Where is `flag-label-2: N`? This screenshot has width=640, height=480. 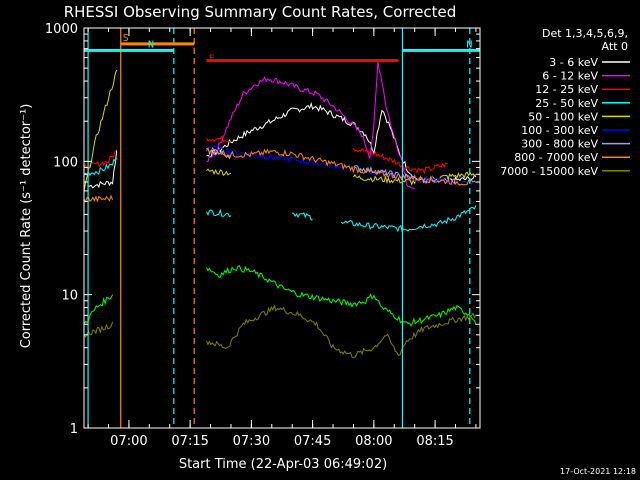
flag-label-2: N is located at coordinates (469, 44).